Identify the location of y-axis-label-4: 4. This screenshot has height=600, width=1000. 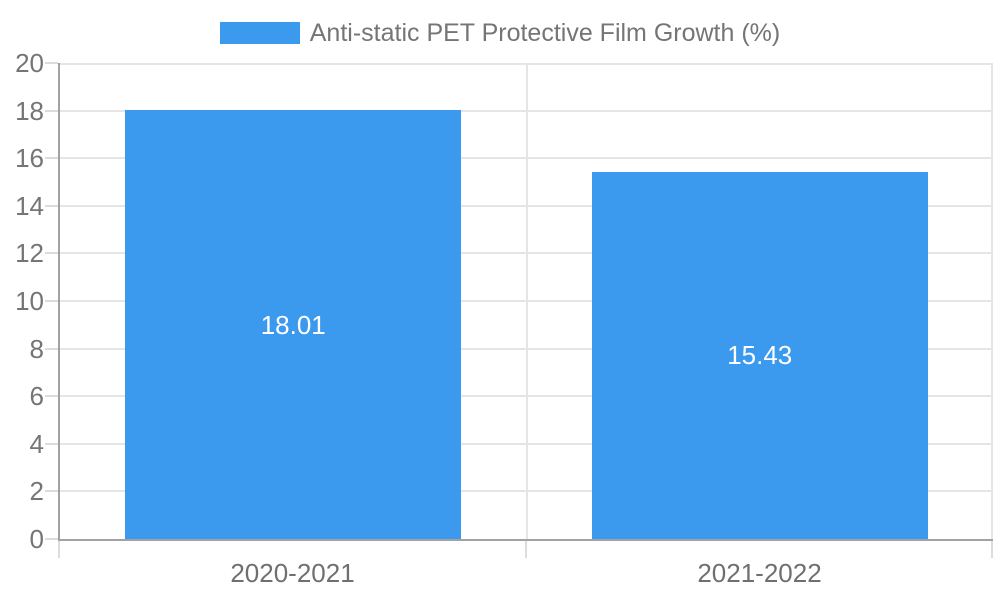
(36, 443).